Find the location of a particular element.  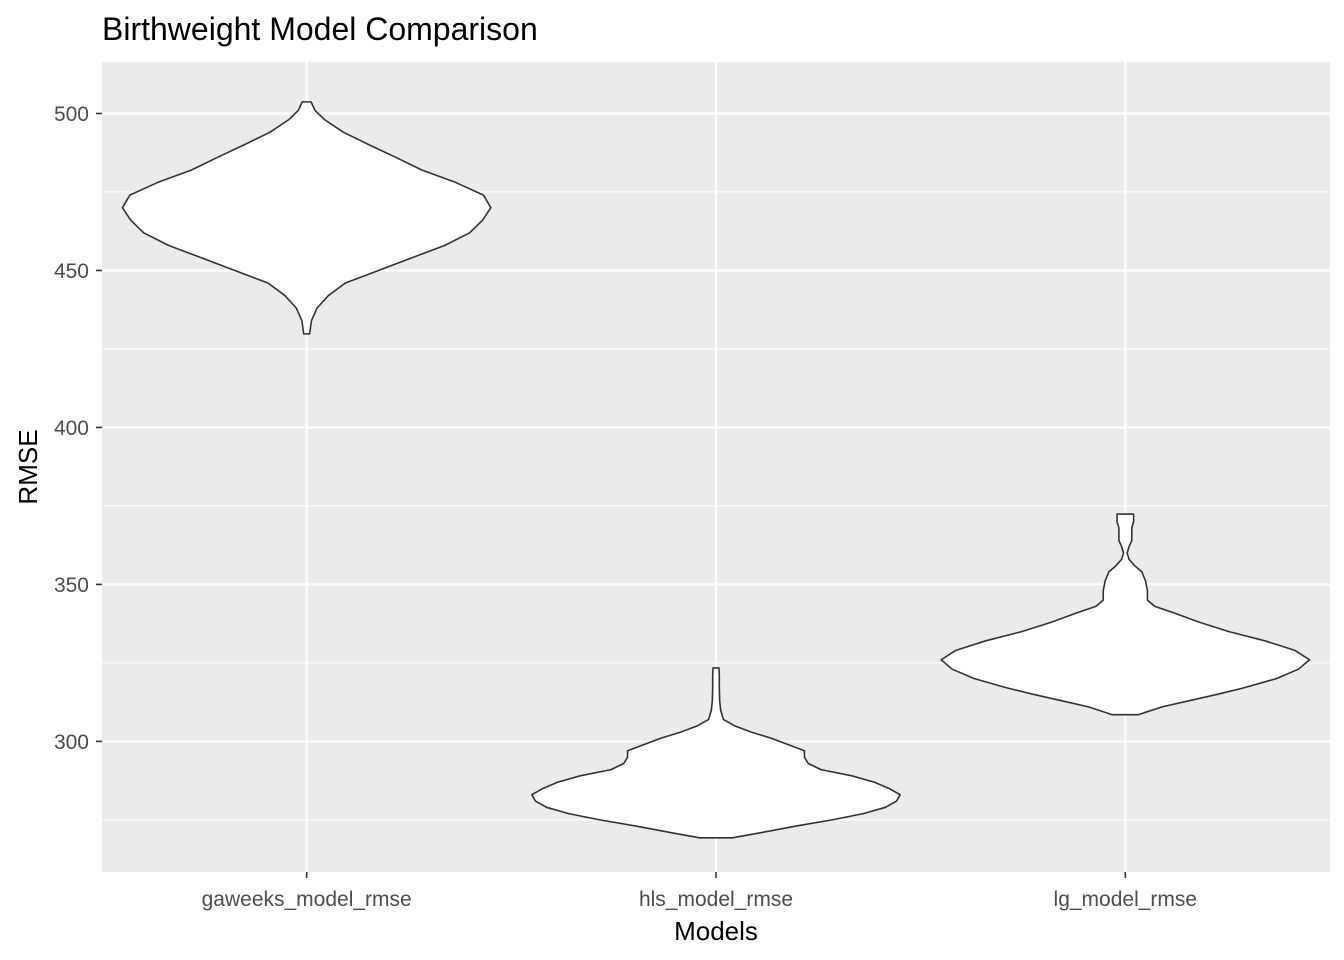

x-tick-label: hls_model_rmse is located at coordinates (716, 899).